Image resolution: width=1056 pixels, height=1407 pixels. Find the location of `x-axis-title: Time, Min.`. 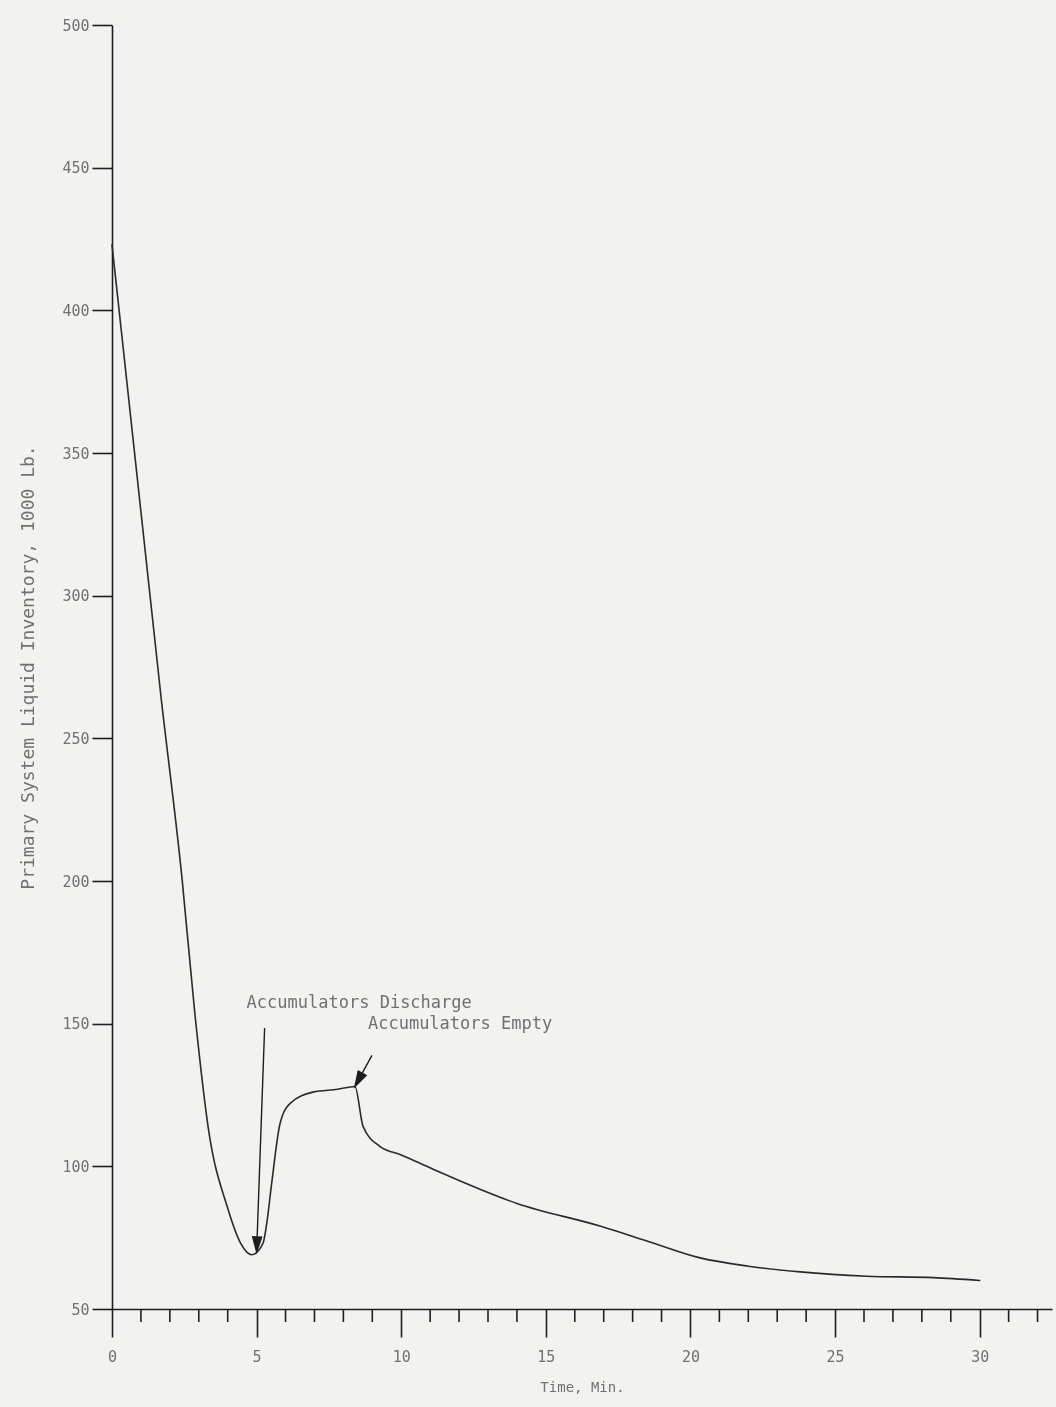

x-axis-title: Time, Min. is located at coordinates (582, 1386).